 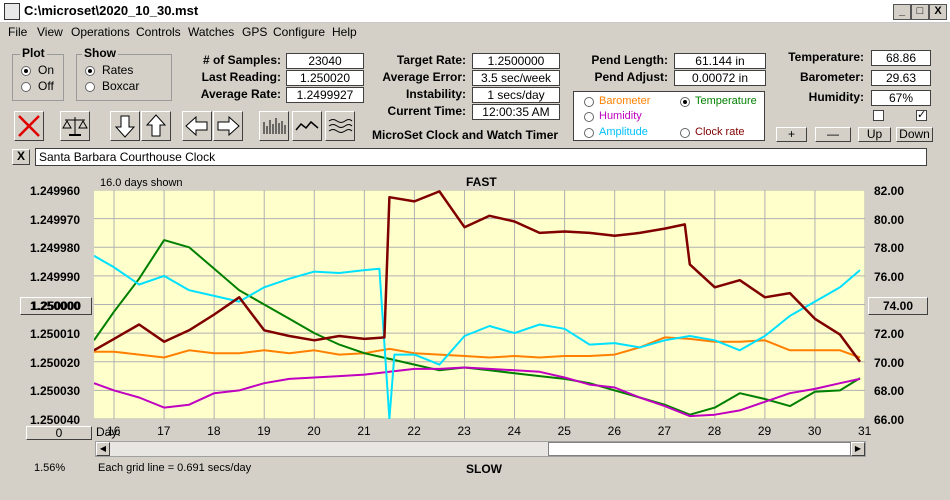 I want to click on app-caption: MicroSet Clock and Watch Timer, so click(x=465, y=135).